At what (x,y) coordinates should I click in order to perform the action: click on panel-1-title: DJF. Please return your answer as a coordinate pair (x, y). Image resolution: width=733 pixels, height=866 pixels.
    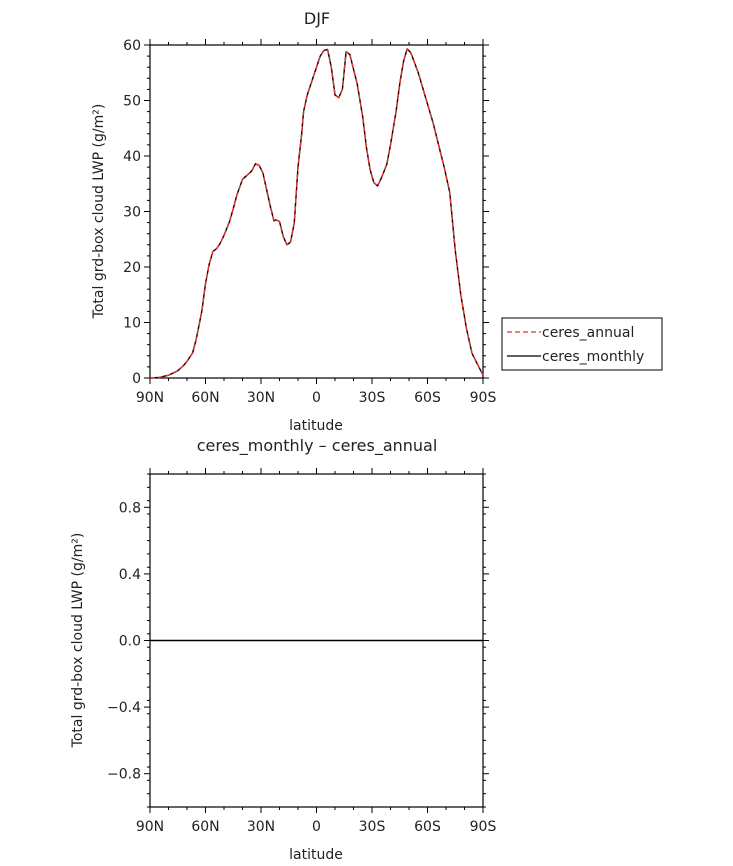
    Looking at the image, I should click on (317, 18).